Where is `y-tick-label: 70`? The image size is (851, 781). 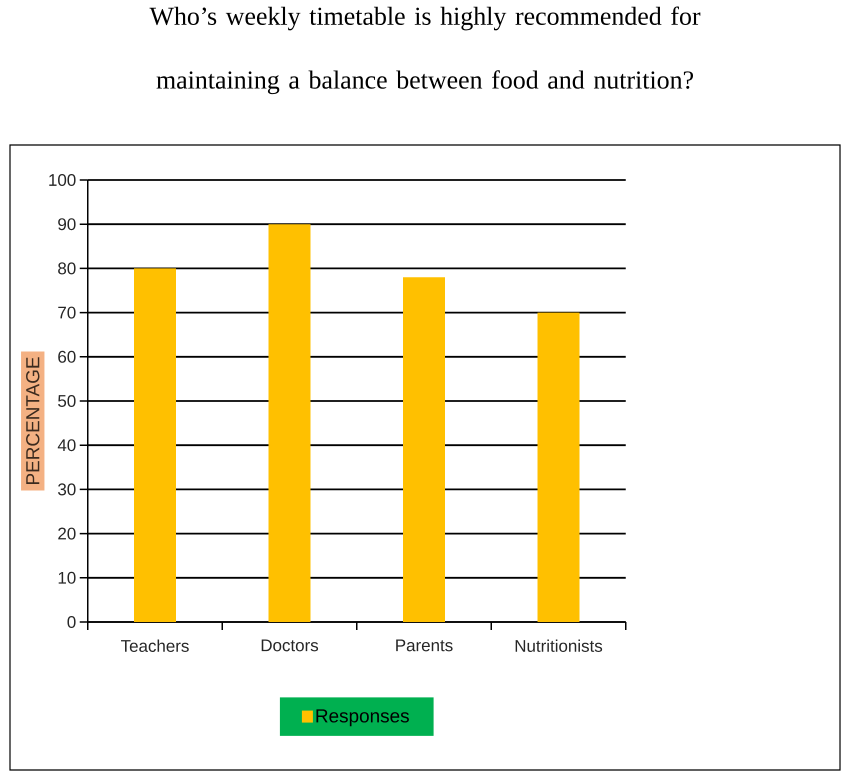 y-tick-label: 70 is located at coordinates (67, 312).